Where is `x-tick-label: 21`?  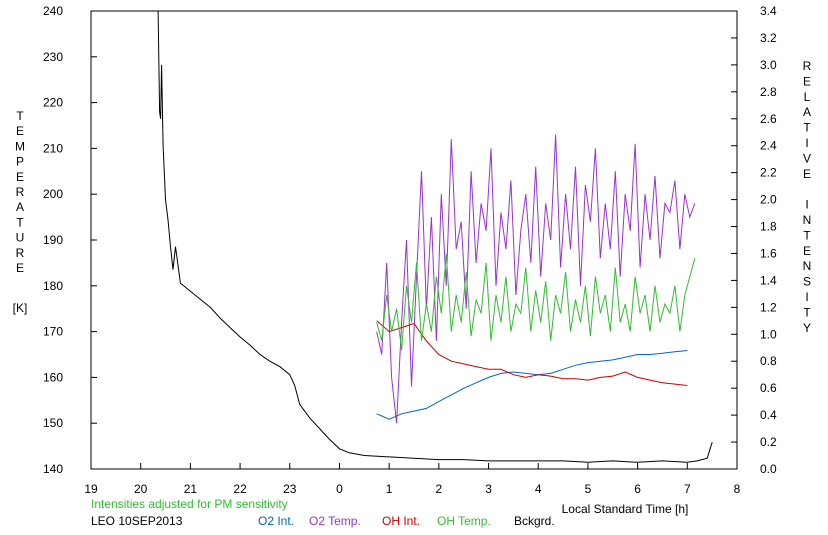 x-tick-label: 21 is located at coordinates (191, 489).